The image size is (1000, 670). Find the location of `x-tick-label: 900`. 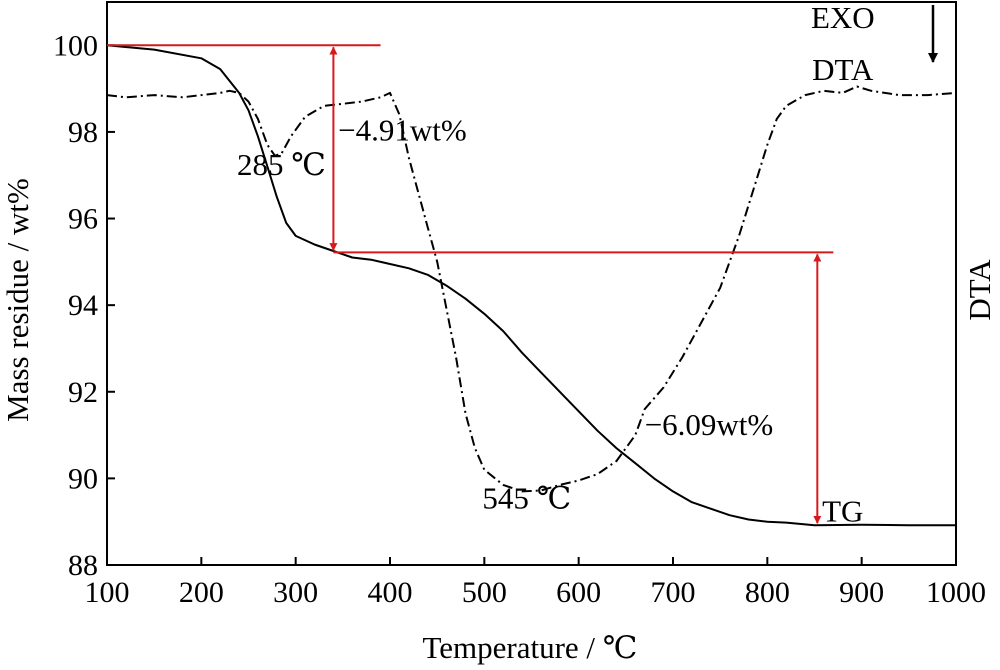

x-tick-label: 900 is located at coordinates (861, 592).